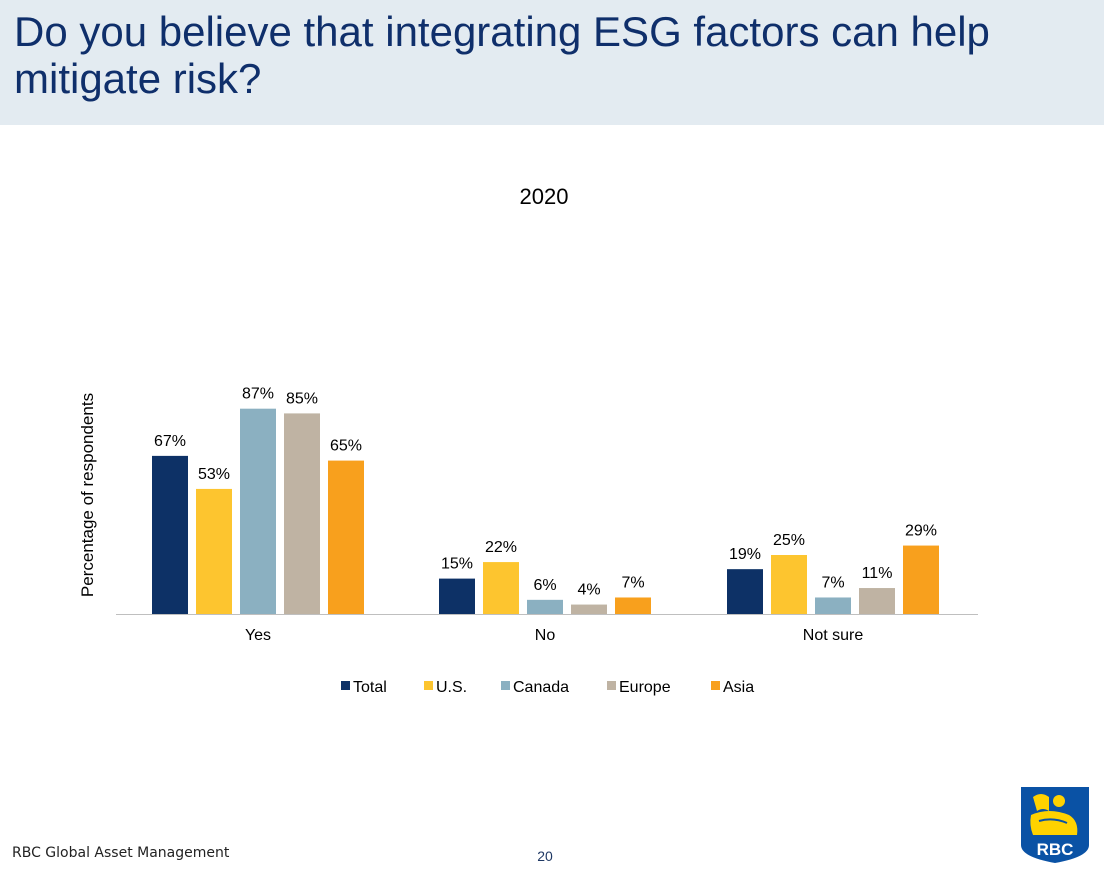 The height and width of the screenshot is (869, 1104). I want to click on legend-swatch-canada, so click(505, 685).